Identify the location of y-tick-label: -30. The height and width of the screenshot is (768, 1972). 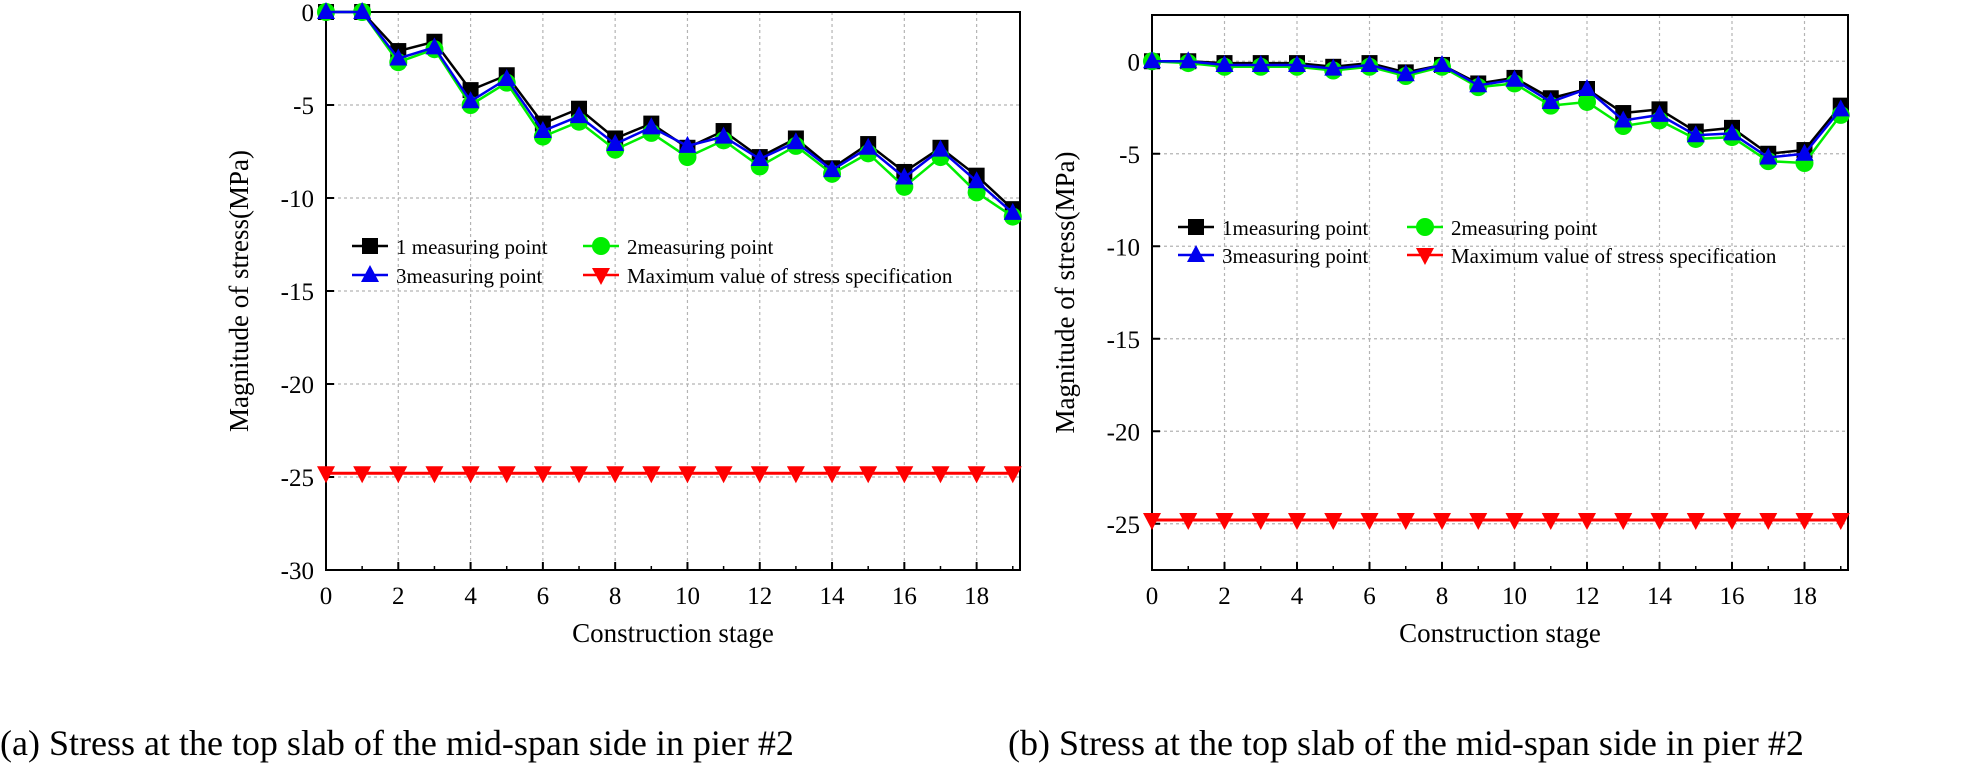
(297, 571).